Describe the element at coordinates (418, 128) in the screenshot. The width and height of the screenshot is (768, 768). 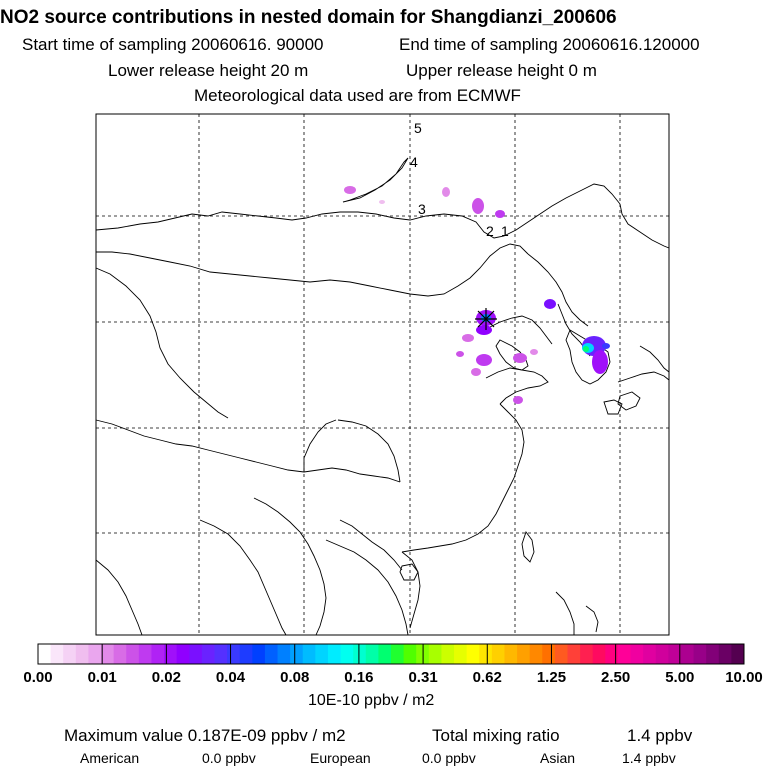
I see `contour-label-5: 5` at that location.